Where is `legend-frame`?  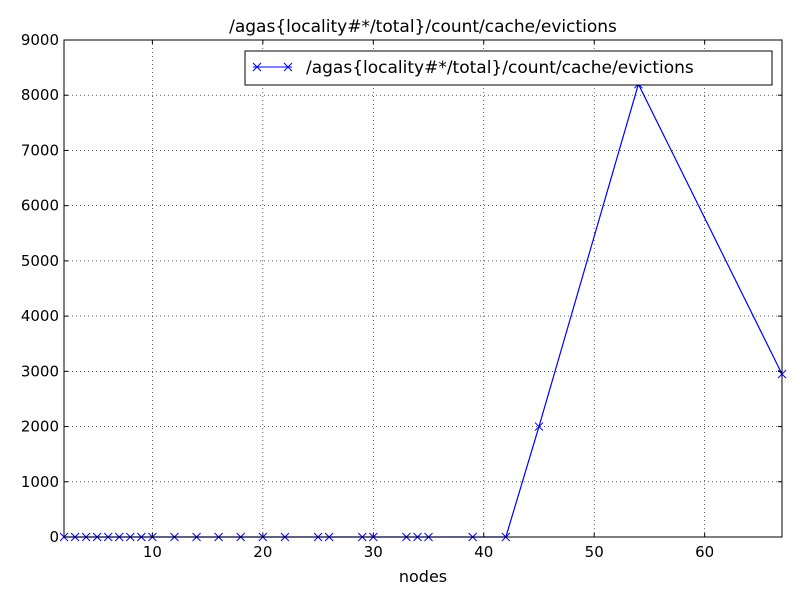
legend-frame is located at coordinates (508, 68).